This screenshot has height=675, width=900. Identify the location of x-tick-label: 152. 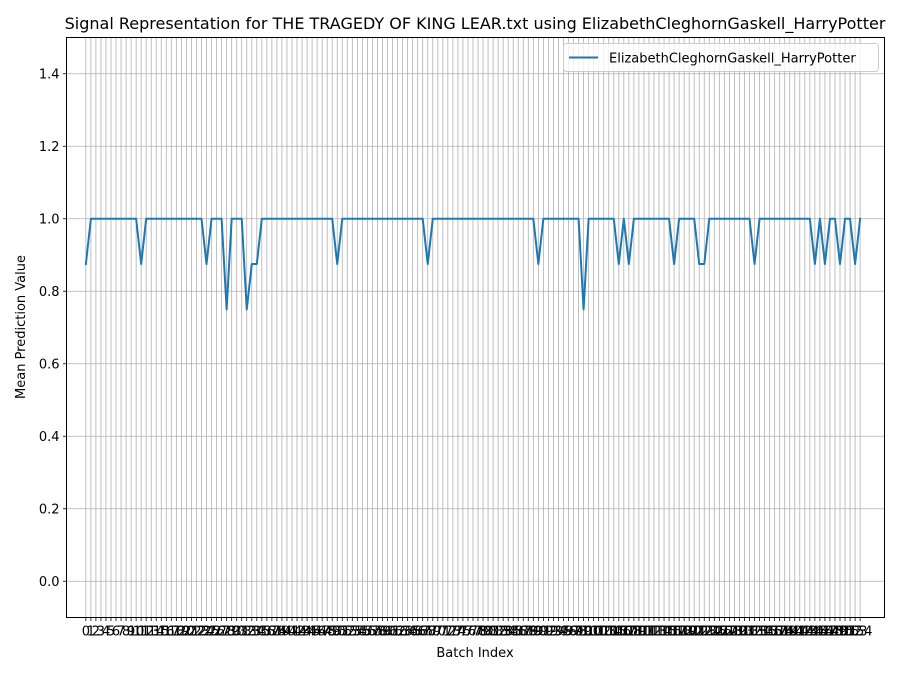
(850, 632).